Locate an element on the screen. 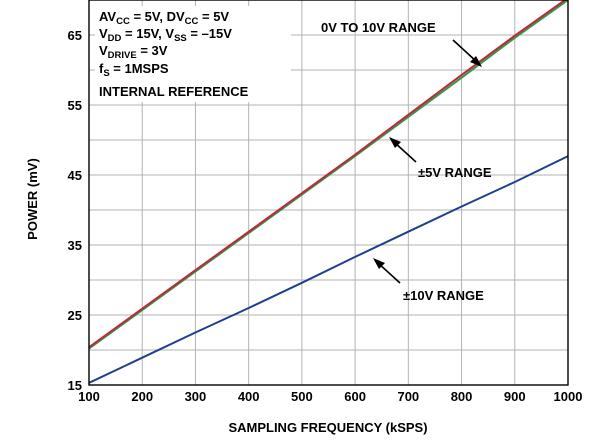  annotation-label-0-10: 0V TO 10V RANGE is located at coordinates (378, 27).